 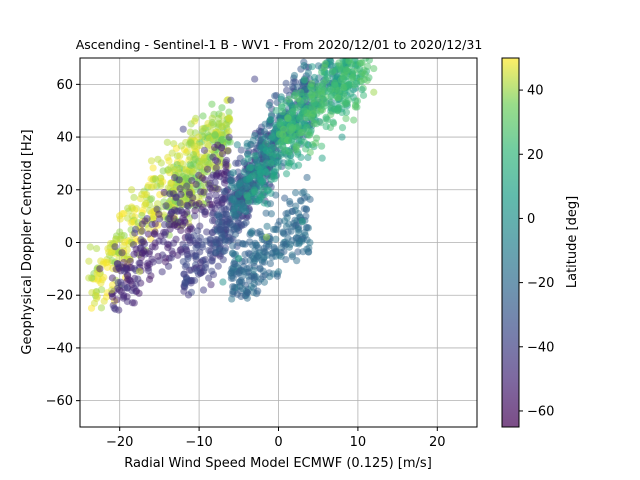 What do you see at coordinates (540, 347) in the screenshot?
I see `colorbar-tick-label: −40` at bounding box center [540, 347].